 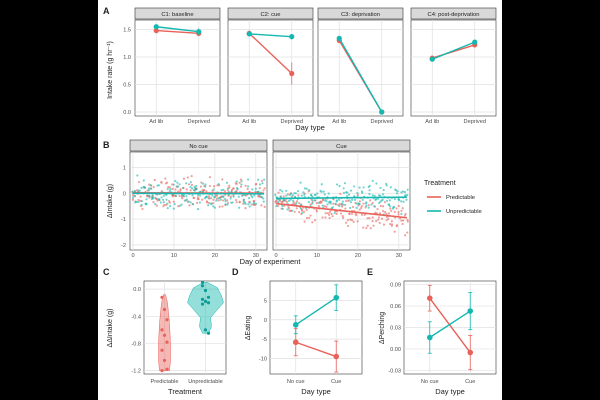 I want to click on e-series-line, so click(x=450, y=324).